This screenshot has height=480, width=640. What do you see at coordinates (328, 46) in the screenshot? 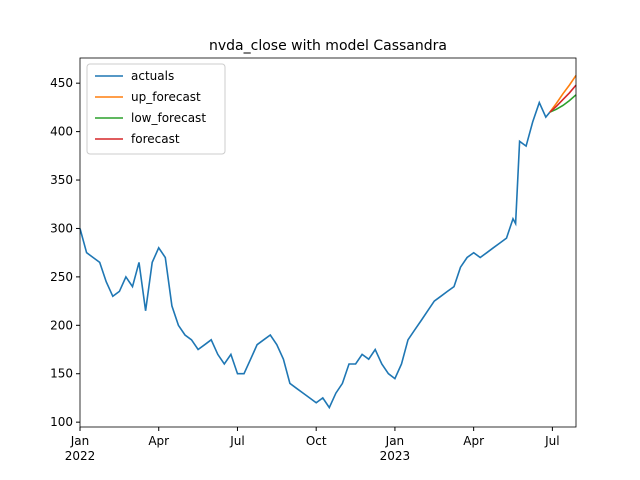
I see `chart-title: nvda_close with model Cassandra` at bounding box center [328, 46].